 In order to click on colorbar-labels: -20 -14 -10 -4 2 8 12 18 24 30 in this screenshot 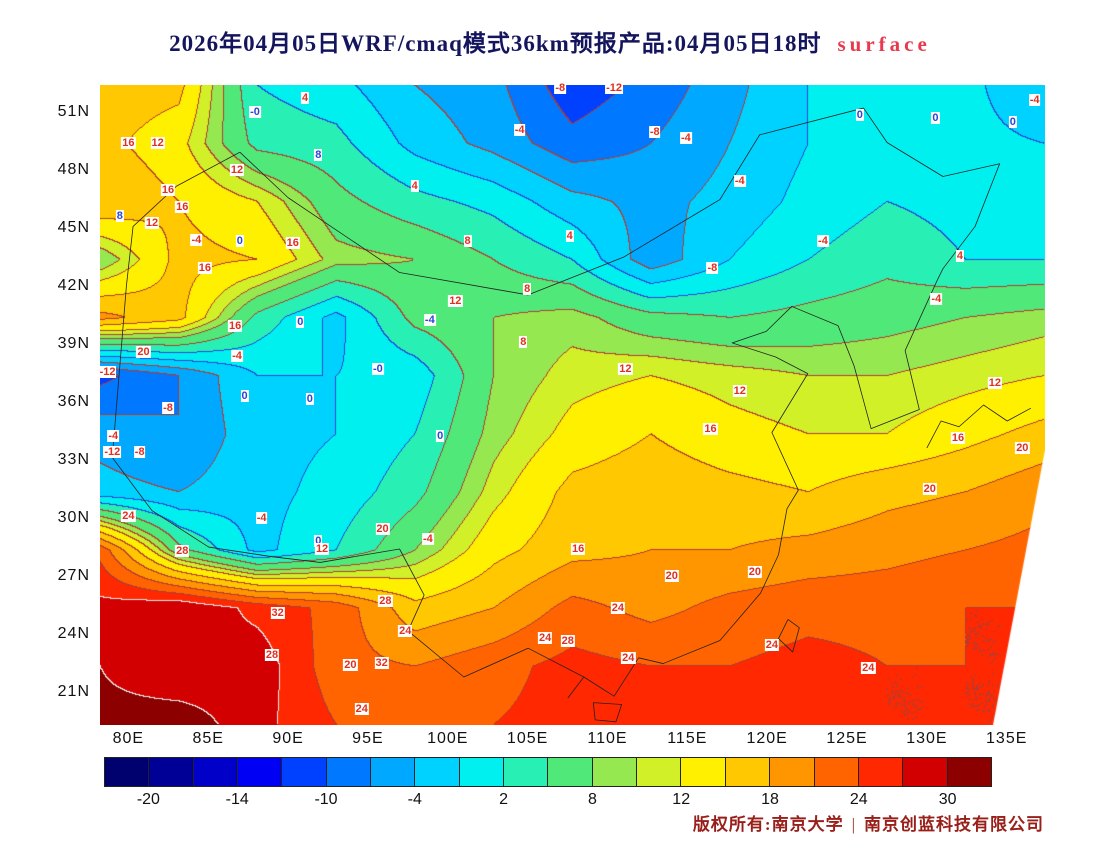, I will do `click(548, 802)`.